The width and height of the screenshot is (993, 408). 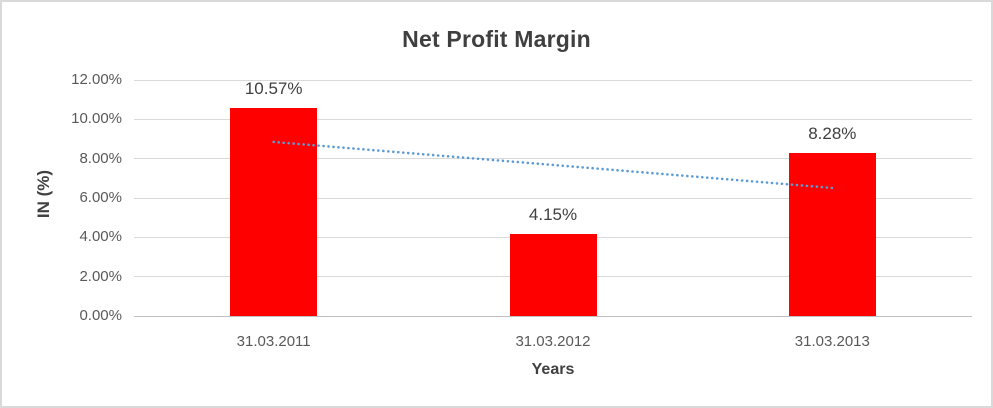 I want to click on x-axis-title: Years, so click(x=553, y=369).